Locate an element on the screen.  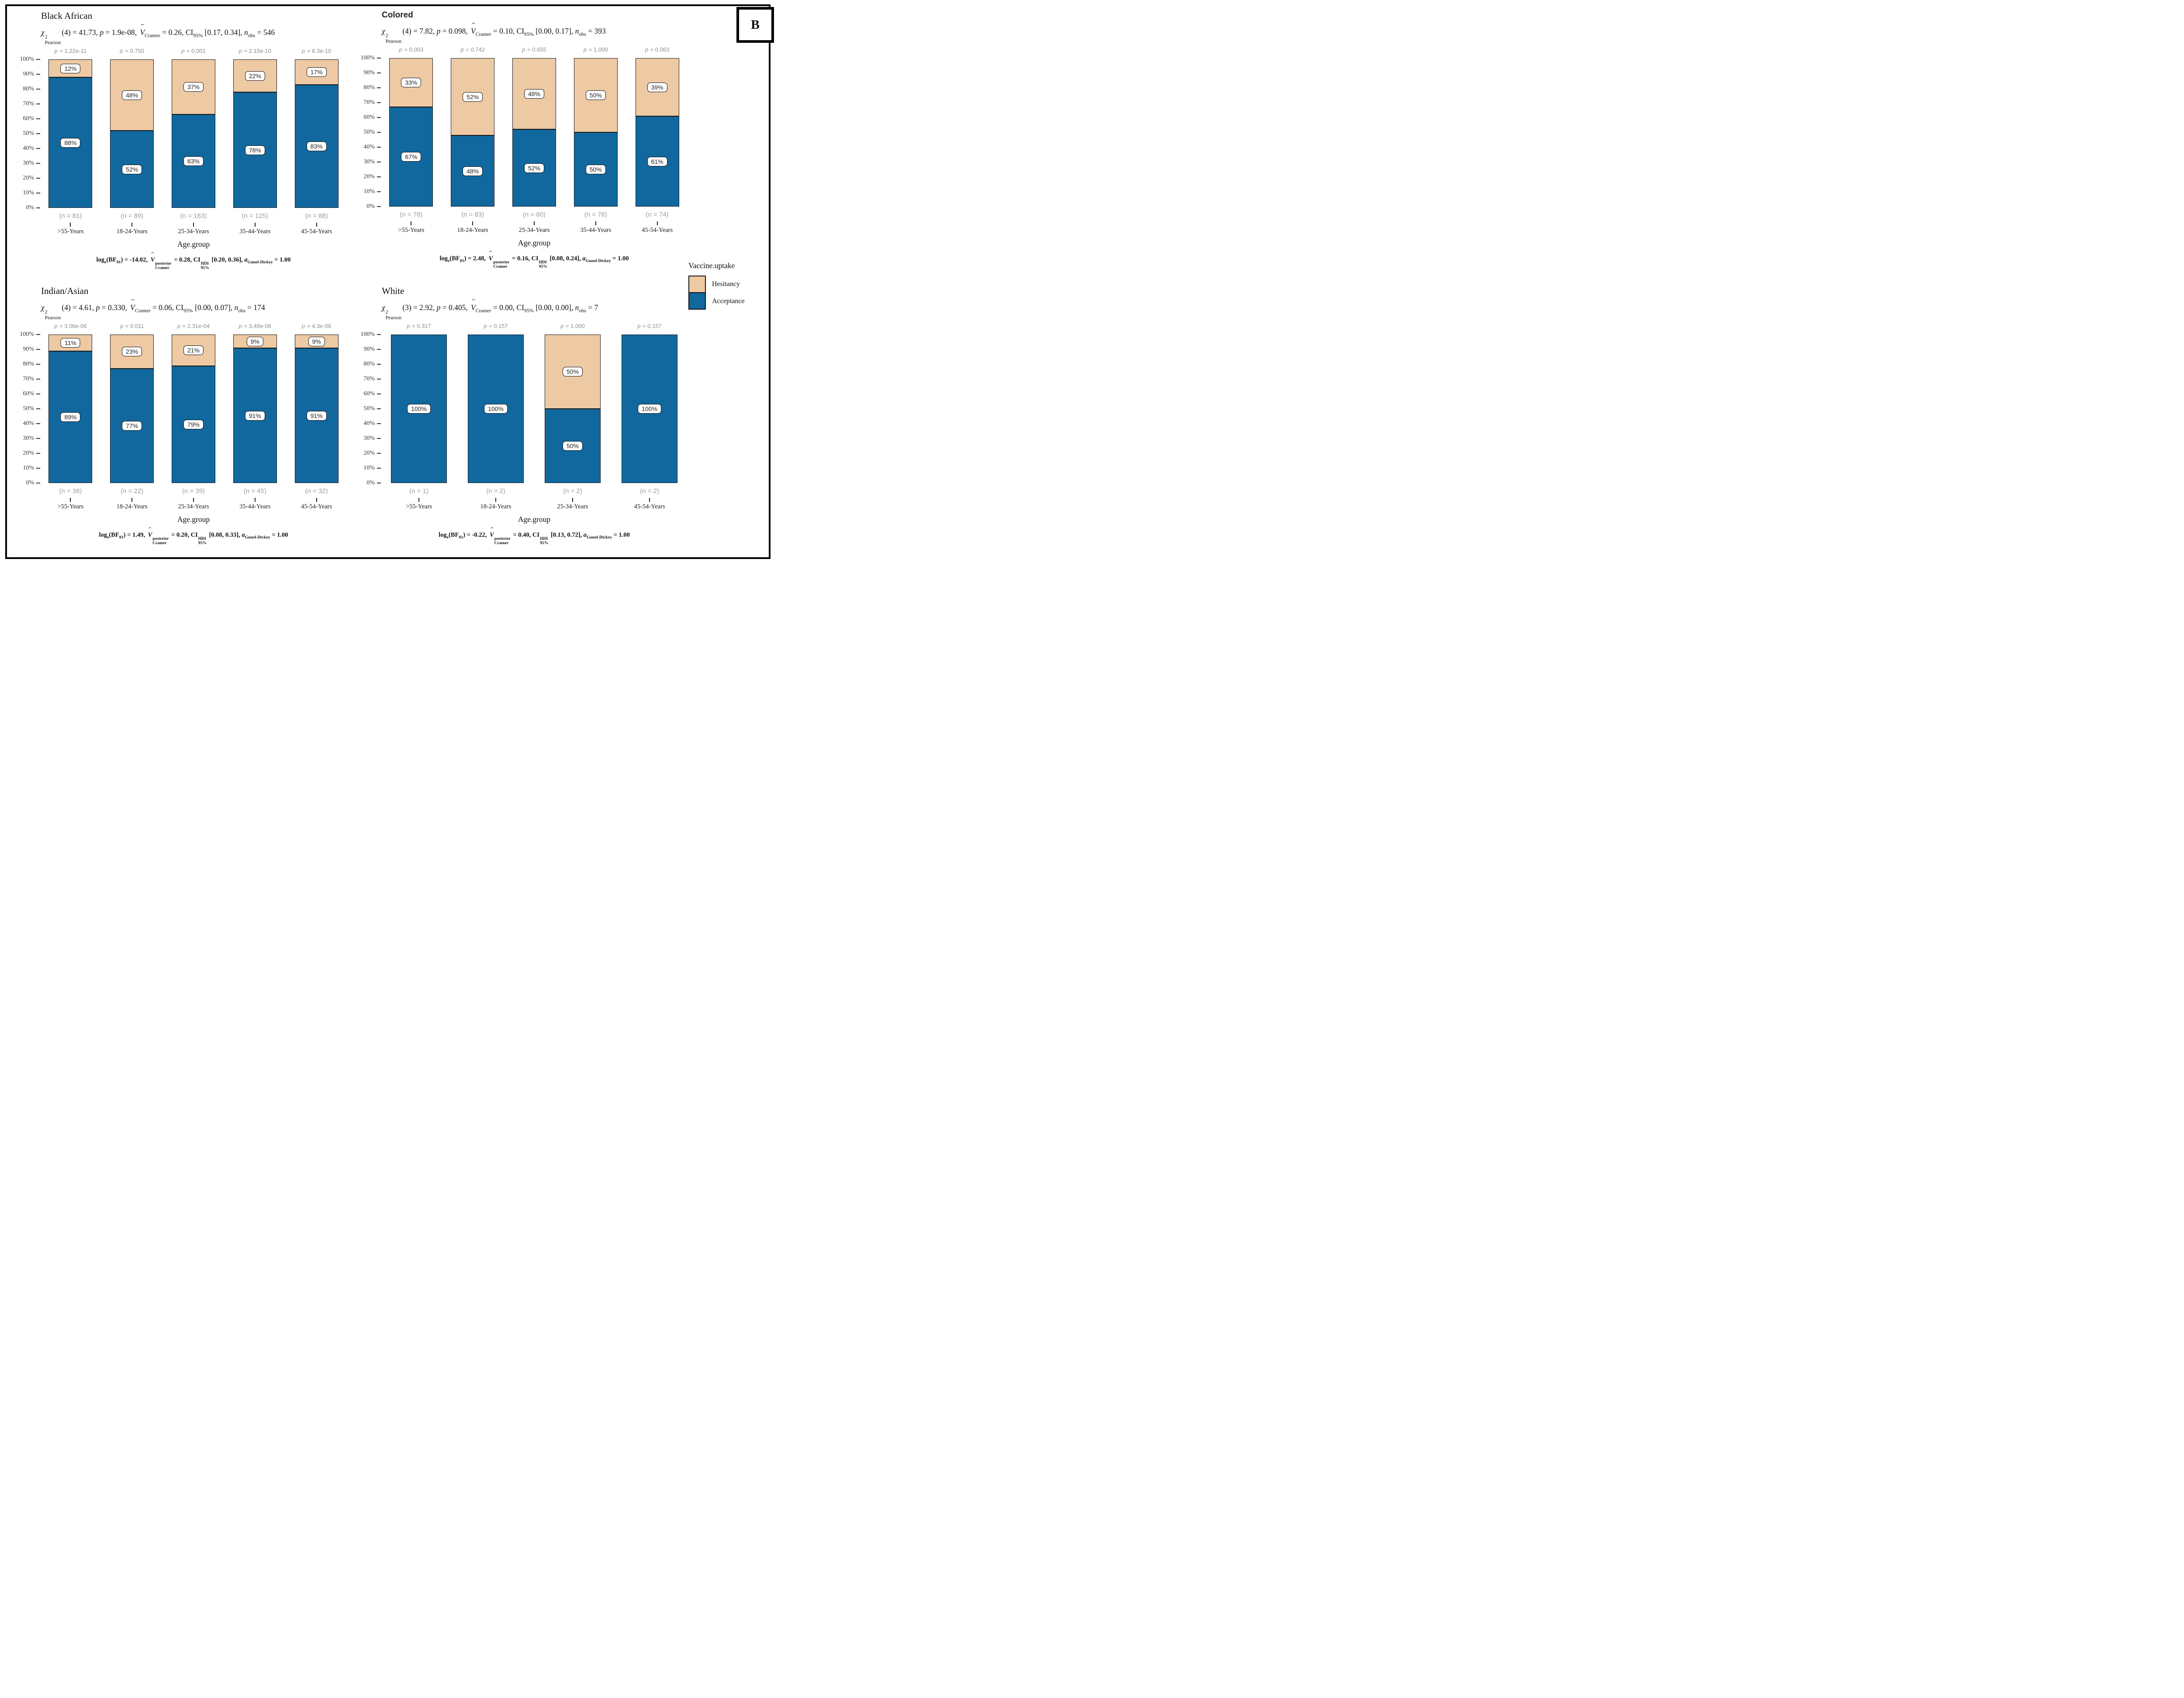
segment-label-acceptance: 88% is located at coordinates (70, 143).